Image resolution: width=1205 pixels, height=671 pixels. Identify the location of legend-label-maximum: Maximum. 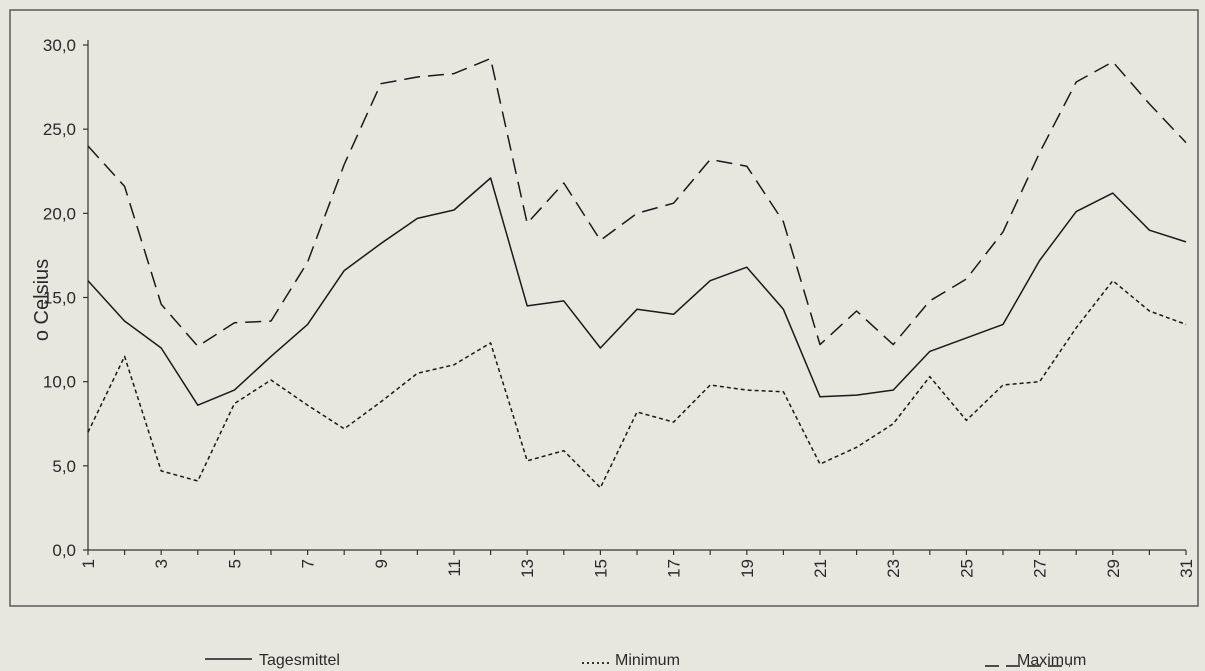
(1051, 660).